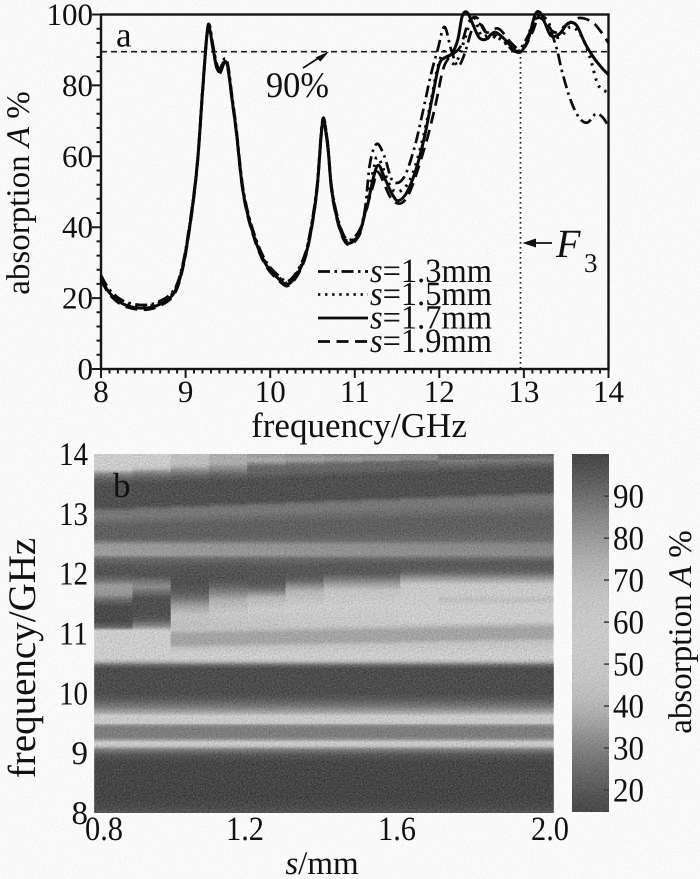  Describe the element at coordinates (104, 829) in the screenshot. I see `svg-text: 0.8` at that location.